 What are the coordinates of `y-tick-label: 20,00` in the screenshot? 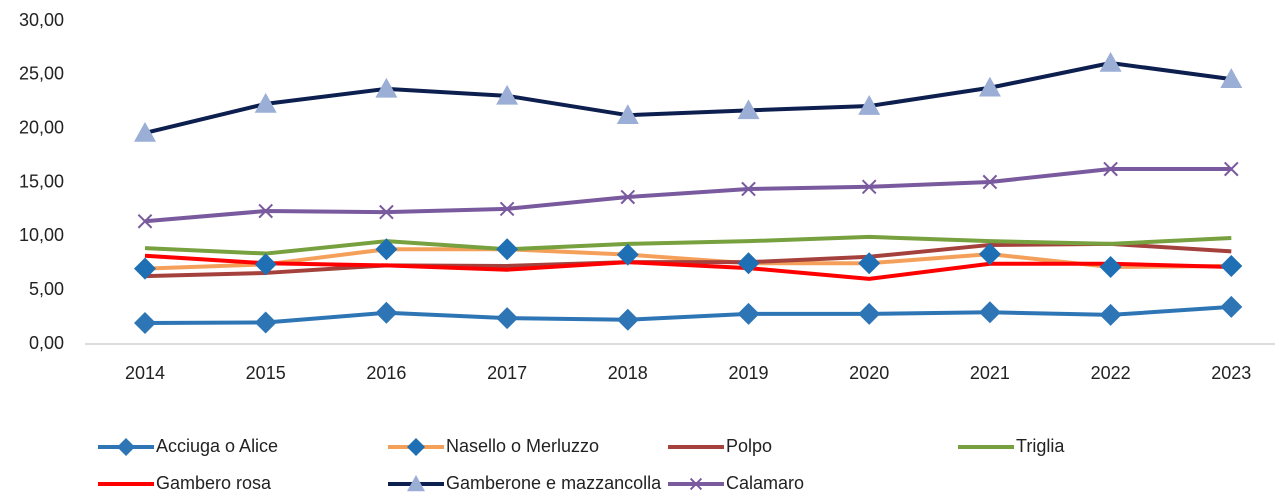 It's located at (41, 127).